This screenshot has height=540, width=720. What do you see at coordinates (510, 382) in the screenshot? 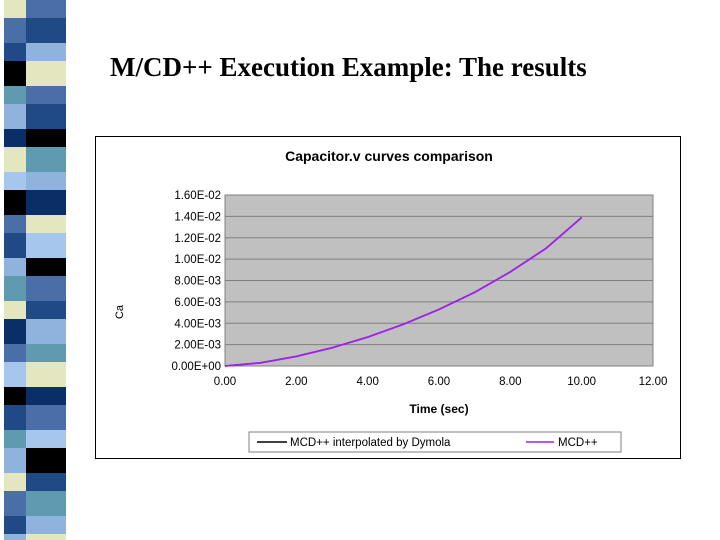
I see `x-tick-label: 8.00` at bounding box center [510, 382].